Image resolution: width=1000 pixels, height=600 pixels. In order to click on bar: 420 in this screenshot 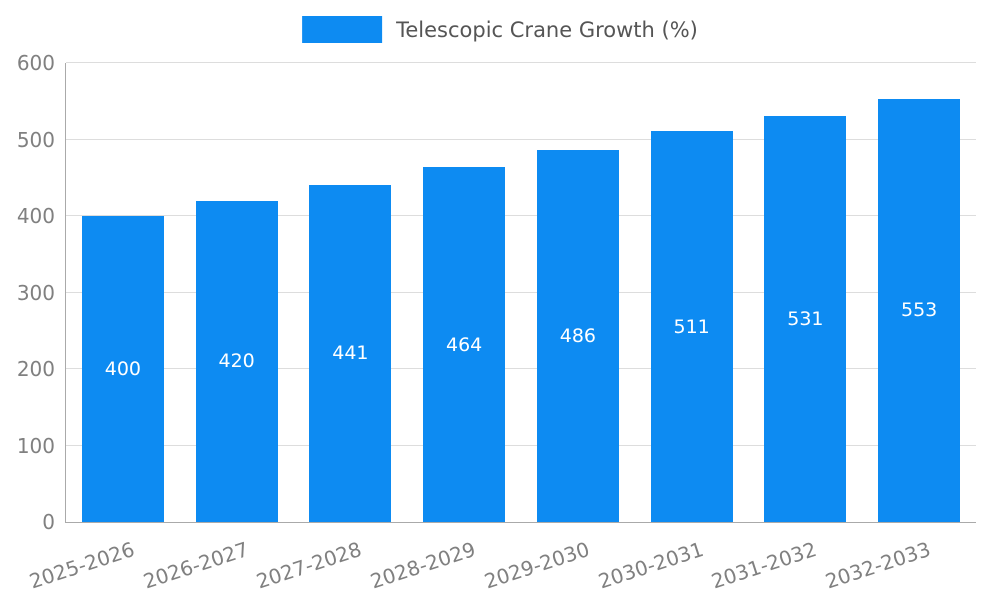, I will do `click(236, 361)`.